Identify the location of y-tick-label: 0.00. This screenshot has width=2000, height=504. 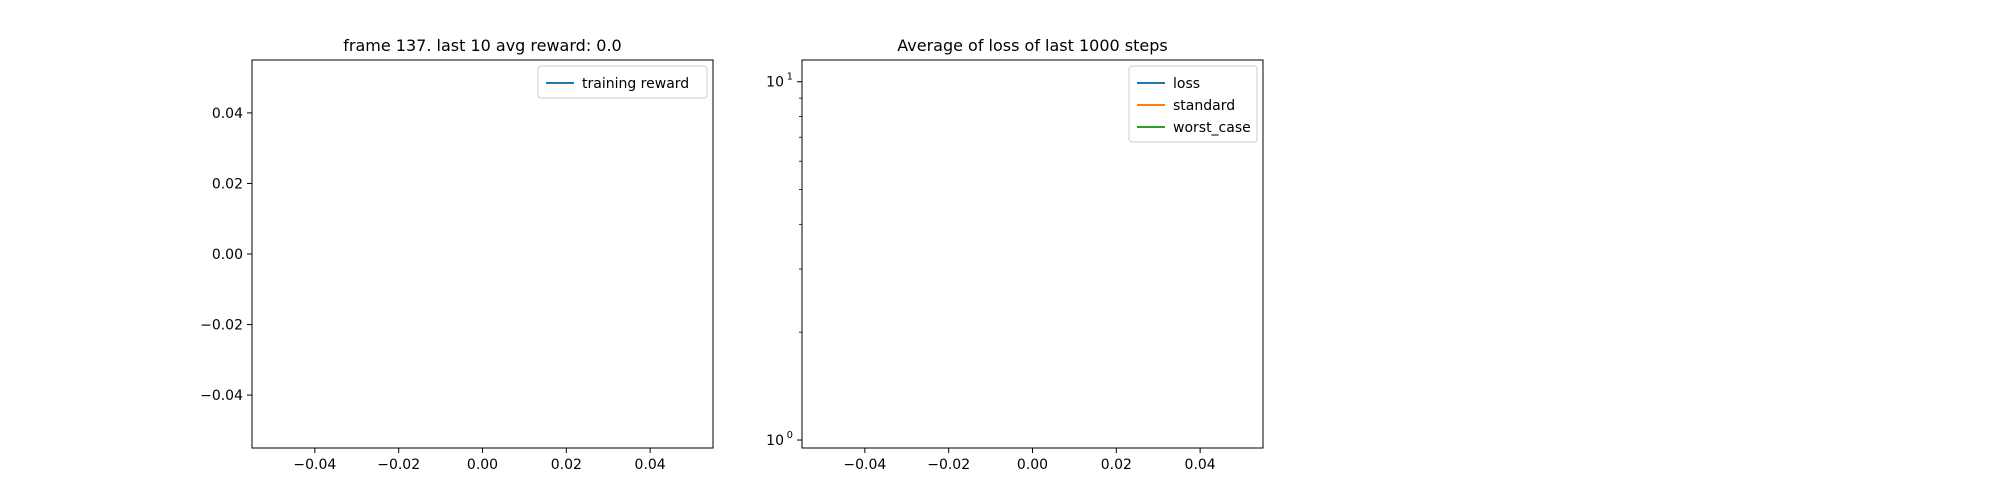
(227, 255).